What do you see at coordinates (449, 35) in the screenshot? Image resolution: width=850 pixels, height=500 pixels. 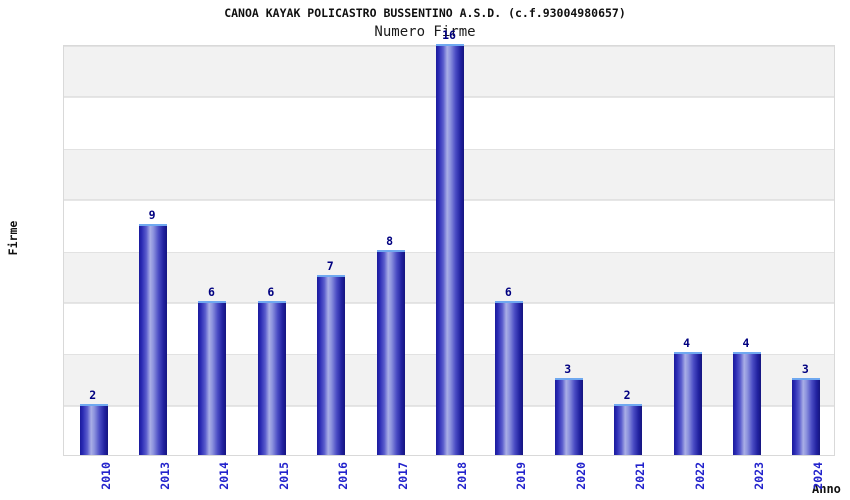 I see `bar-value-label: 16` at bounding box center [449, 35].